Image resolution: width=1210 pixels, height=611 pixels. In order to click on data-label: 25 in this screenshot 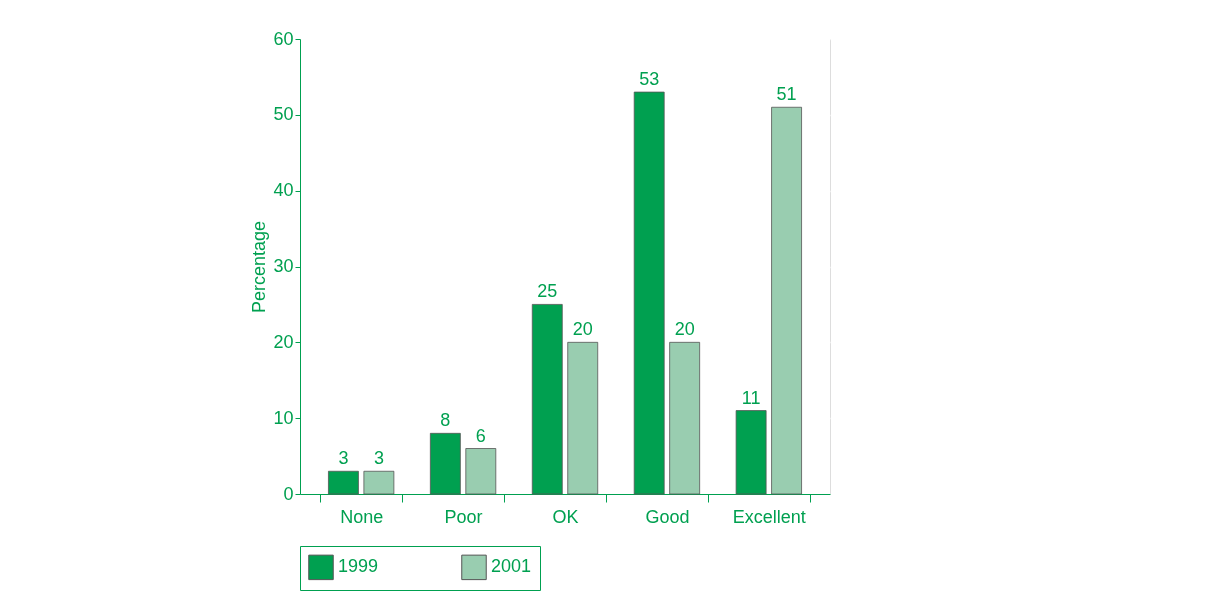, I will do `click(547, 291)`.